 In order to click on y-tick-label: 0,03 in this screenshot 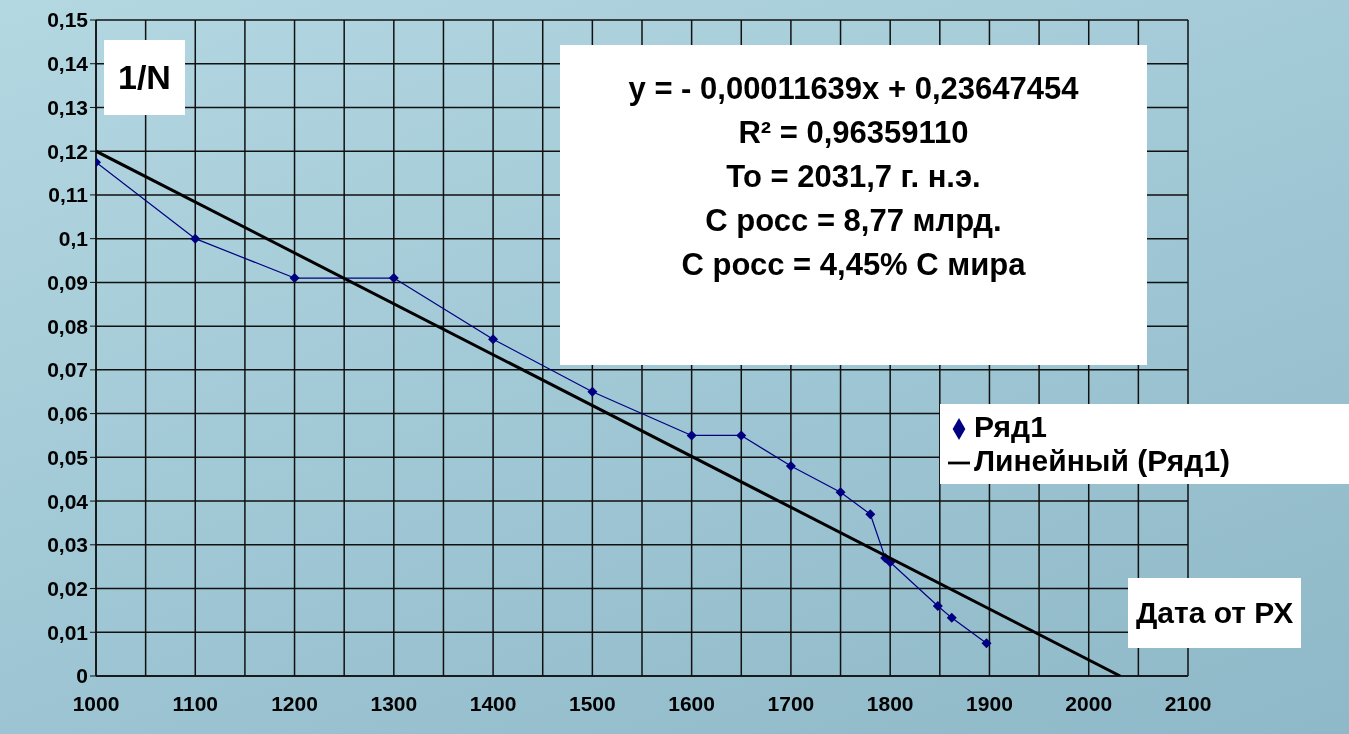, I will do `click(67, 545)`.